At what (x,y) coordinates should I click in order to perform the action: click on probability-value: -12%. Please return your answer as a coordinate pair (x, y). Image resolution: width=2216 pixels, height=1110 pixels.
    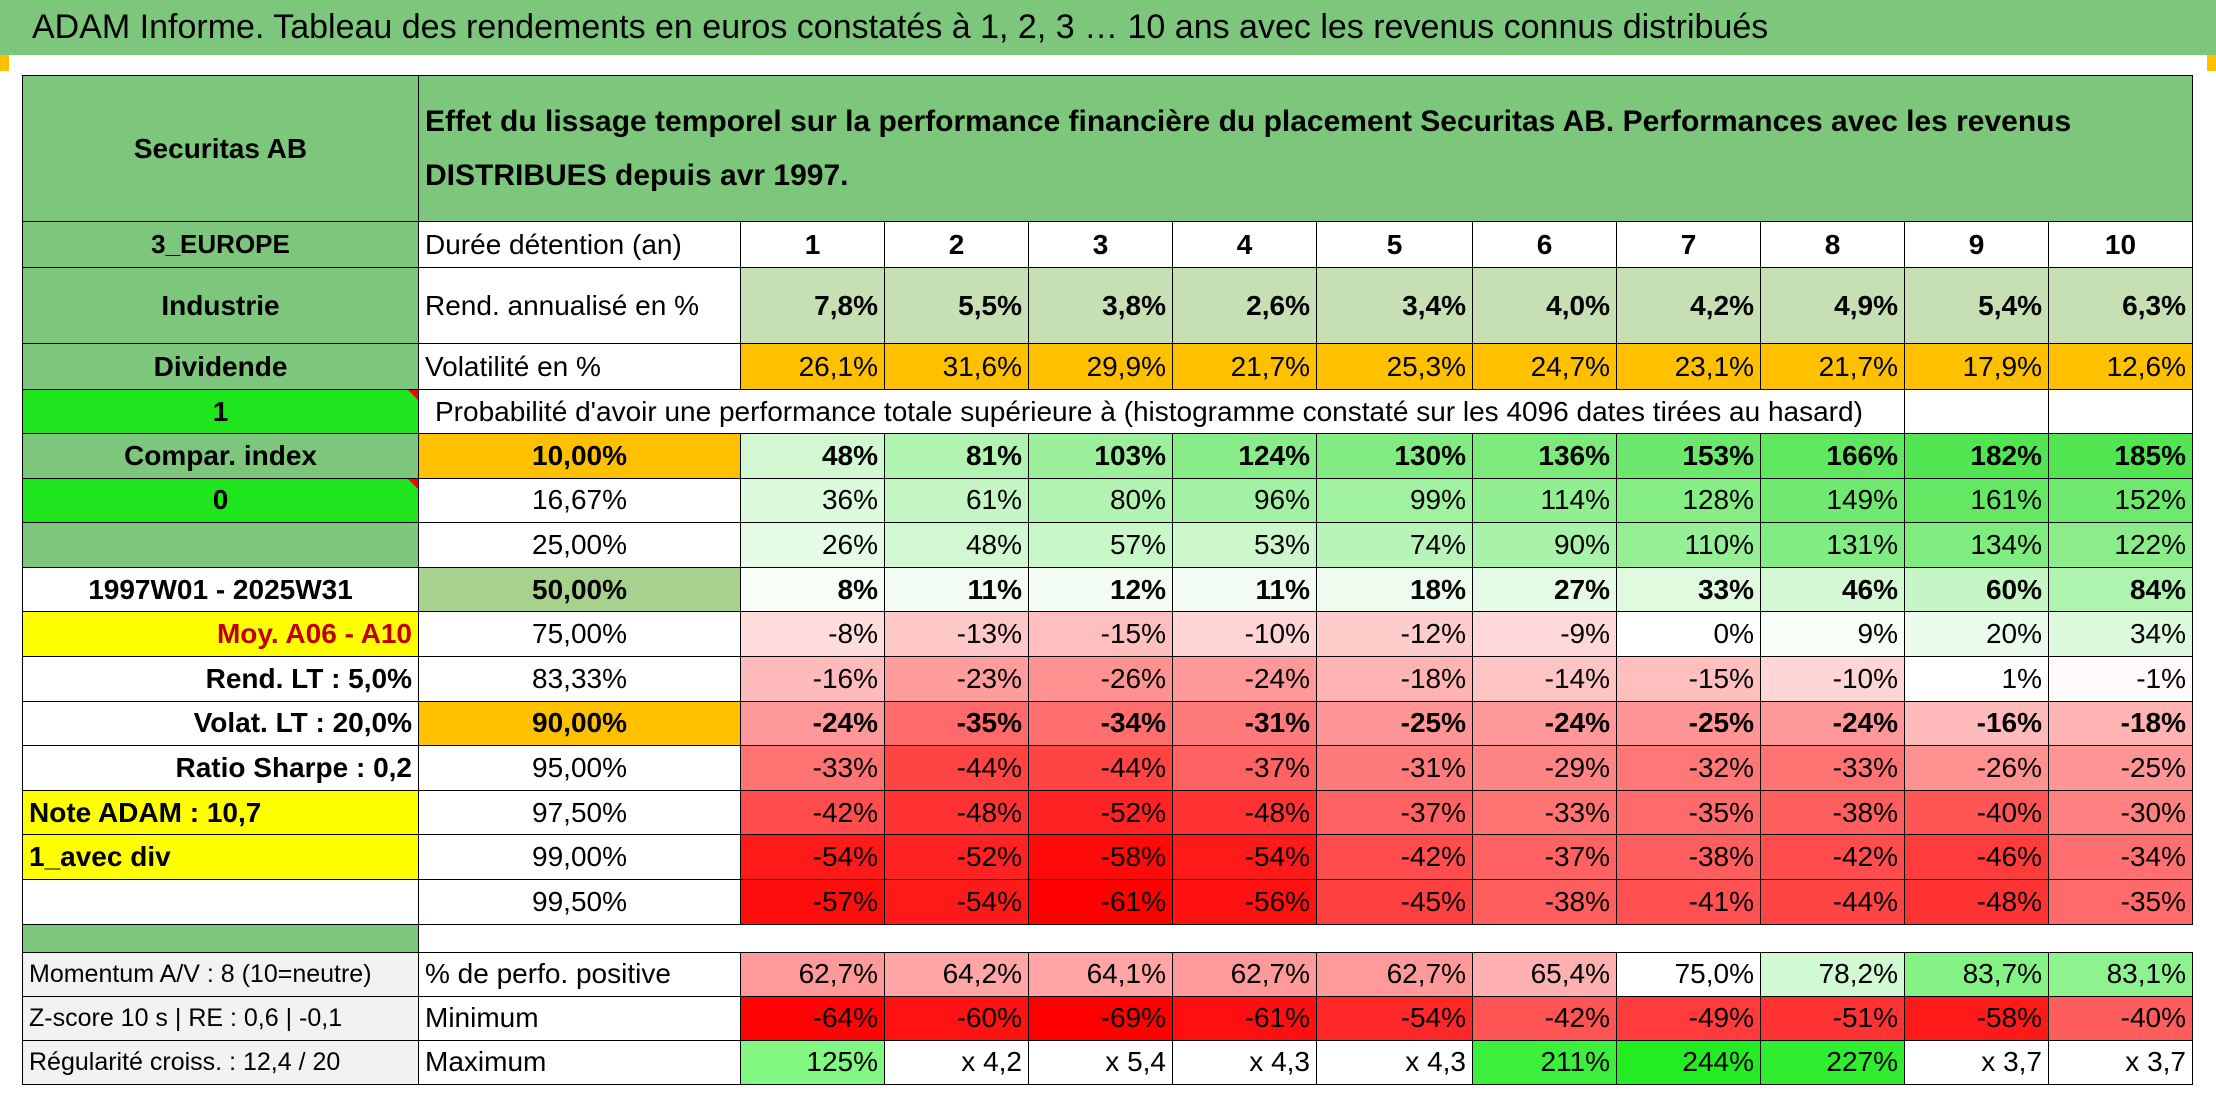
    Looking at the image, I should click on (1394, 634).